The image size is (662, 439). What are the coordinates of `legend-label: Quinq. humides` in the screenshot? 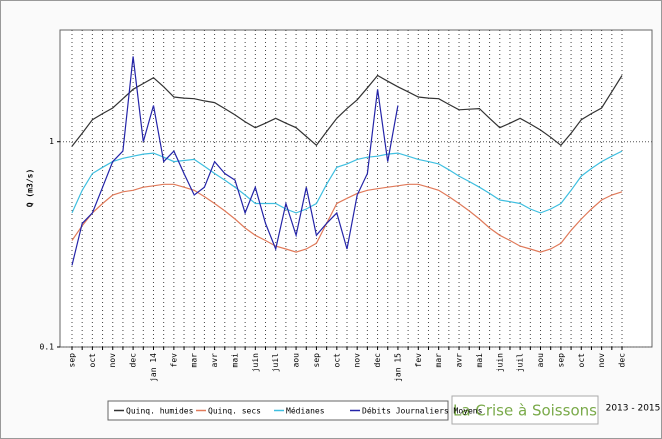 It's located at (160, 411).